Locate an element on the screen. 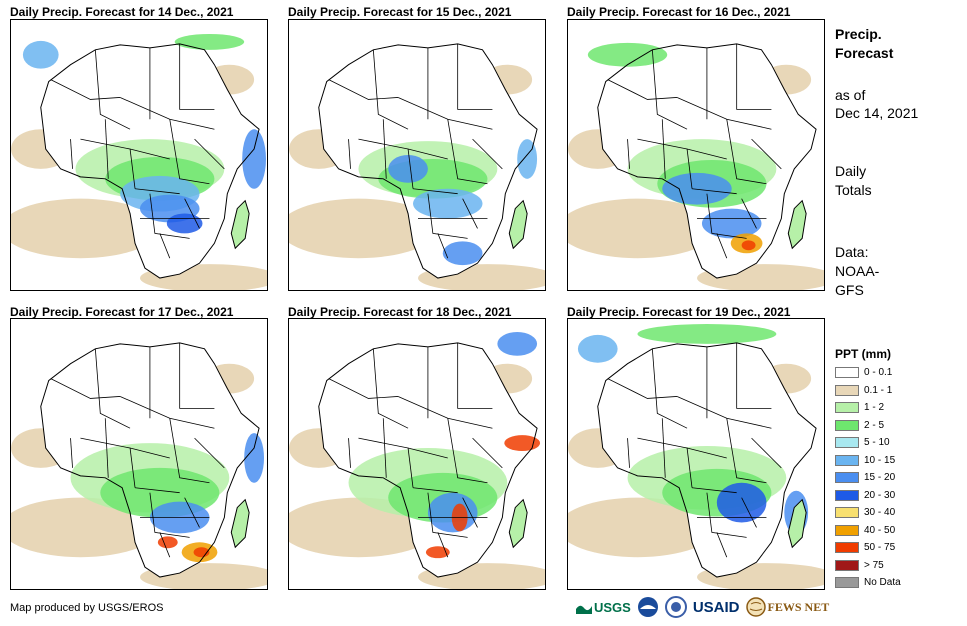 This screenshot has width=967, height=626. legend-label: No Data is located at coordinates (882, 582).